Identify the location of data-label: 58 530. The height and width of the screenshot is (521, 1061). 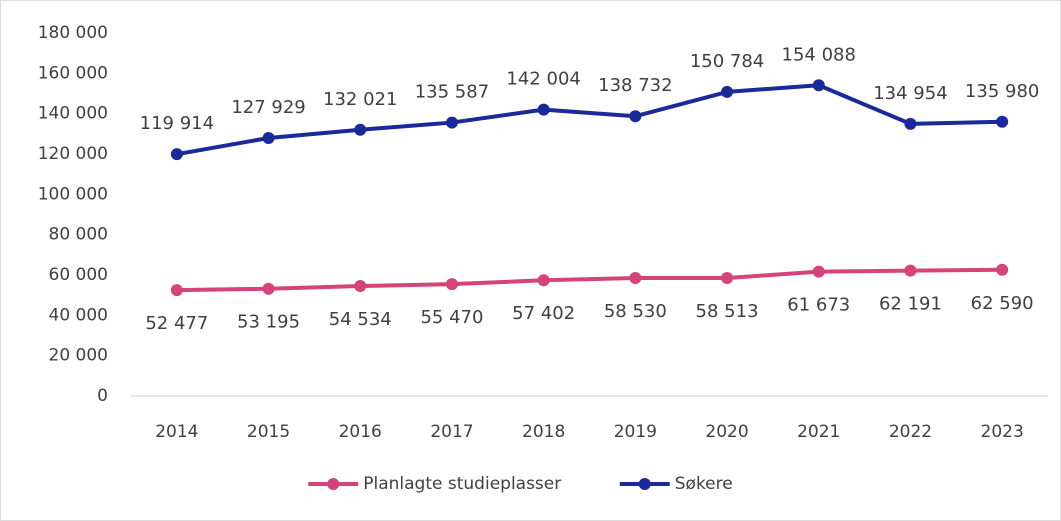
(635, 311).